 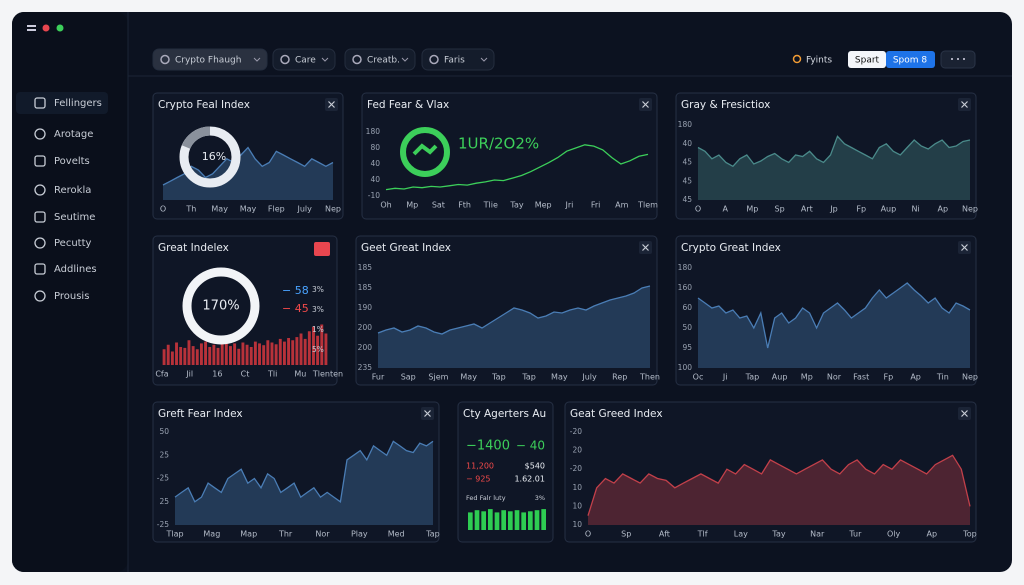 I want to click on x-tick-label: Th, so click(x=190, y=209).